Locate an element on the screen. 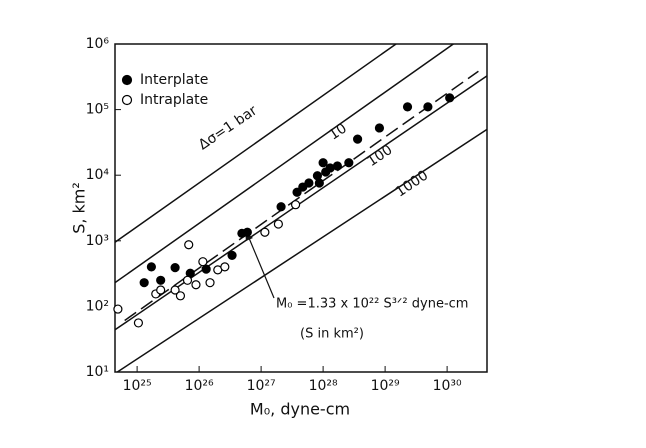 The image size is (646, 448). legend-label: Interplate is located at coordinates (174, 80).